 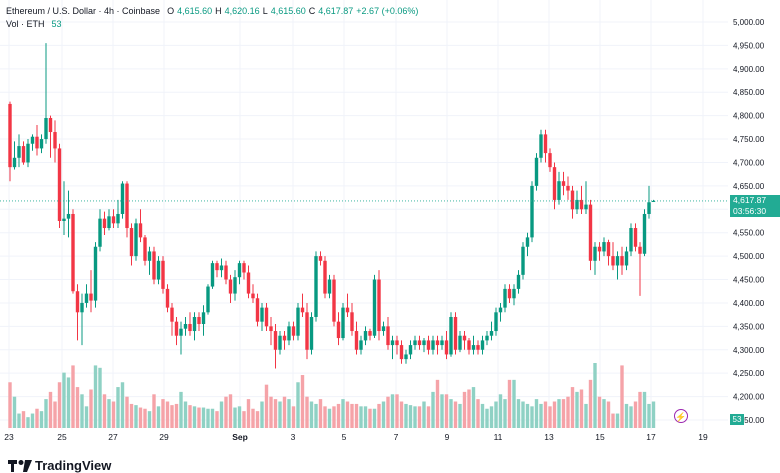 I want to click on low-label: L, so click(x=265, y=11).